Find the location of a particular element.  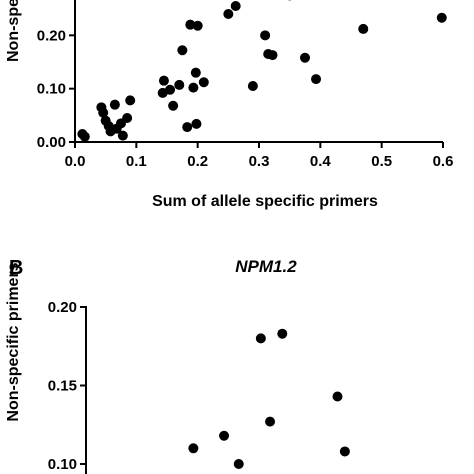

panel-a-x-ticks: 0.0 0.1 0.2 0.3 0.4 0.5 0.6 is located at coordinates (259, 156).